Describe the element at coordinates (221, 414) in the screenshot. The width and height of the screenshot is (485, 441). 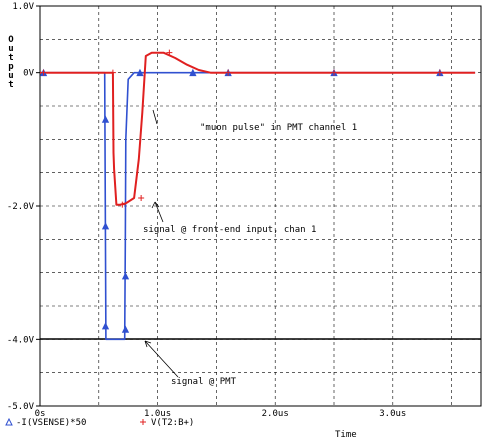
I see `x-tick-labels: 0s 1.0us 2.0us 3.0us` at that location.